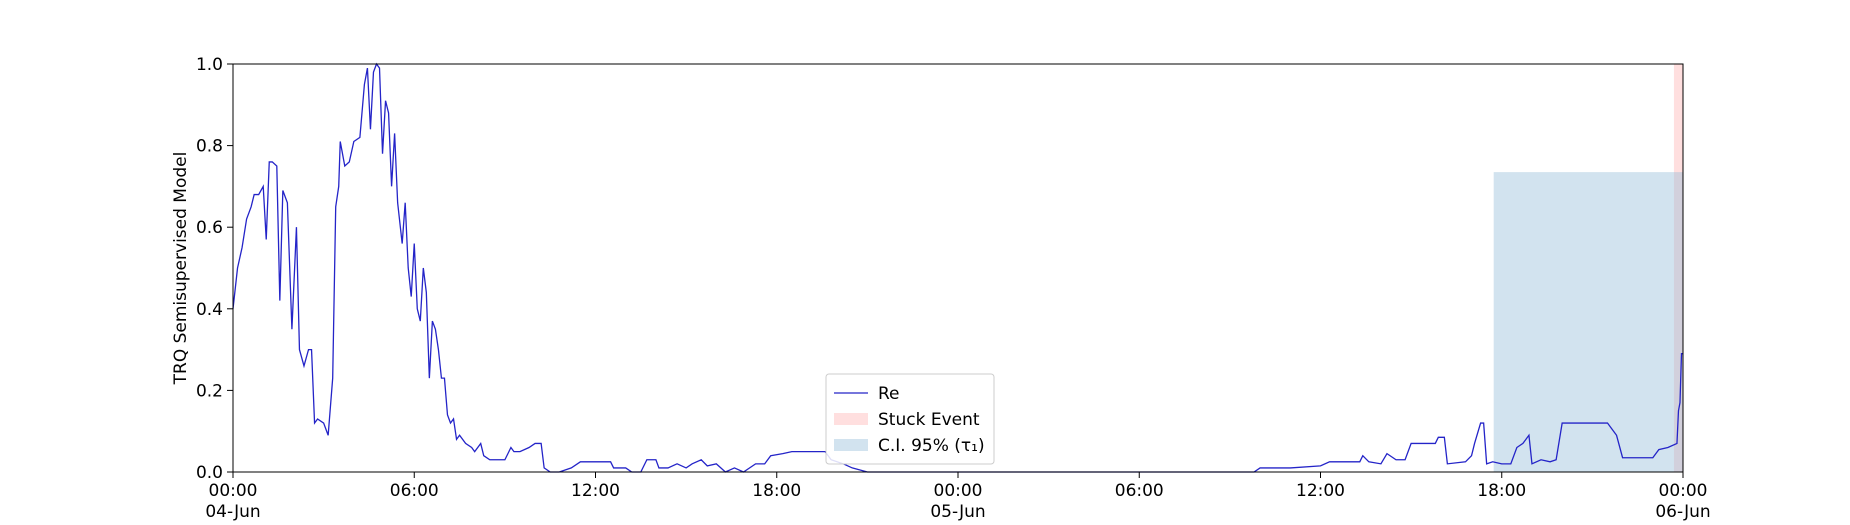 The image size is (1850, 525). I want to click on y-tick-label: 0.8, so click(209, 147).